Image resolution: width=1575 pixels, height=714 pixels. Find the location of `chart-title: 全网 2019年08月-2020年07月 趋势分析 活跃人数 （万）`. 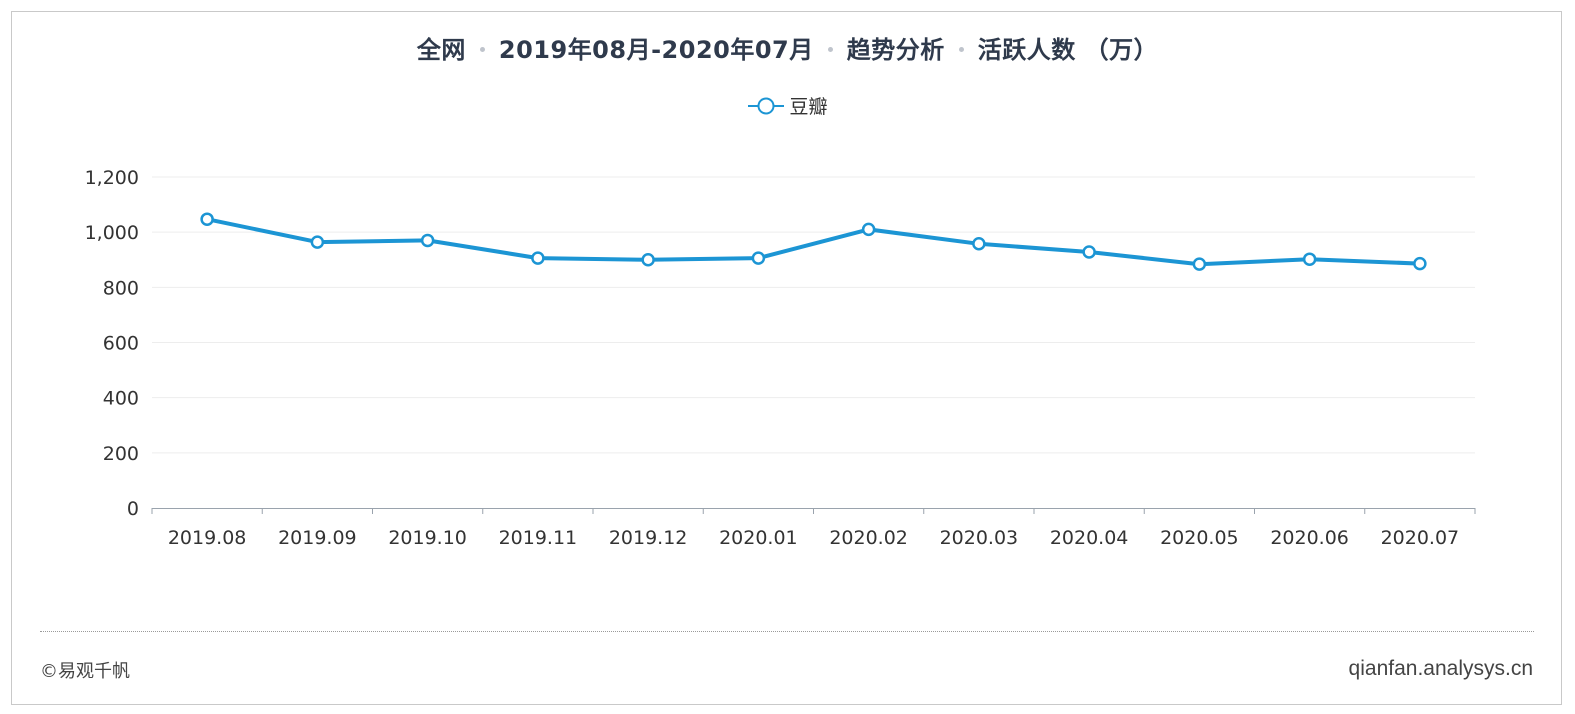

chart-title: 全网 2019年08月-2020年07月 趋势分析 活跃人数 （万） is located at coordinates (787, 47).